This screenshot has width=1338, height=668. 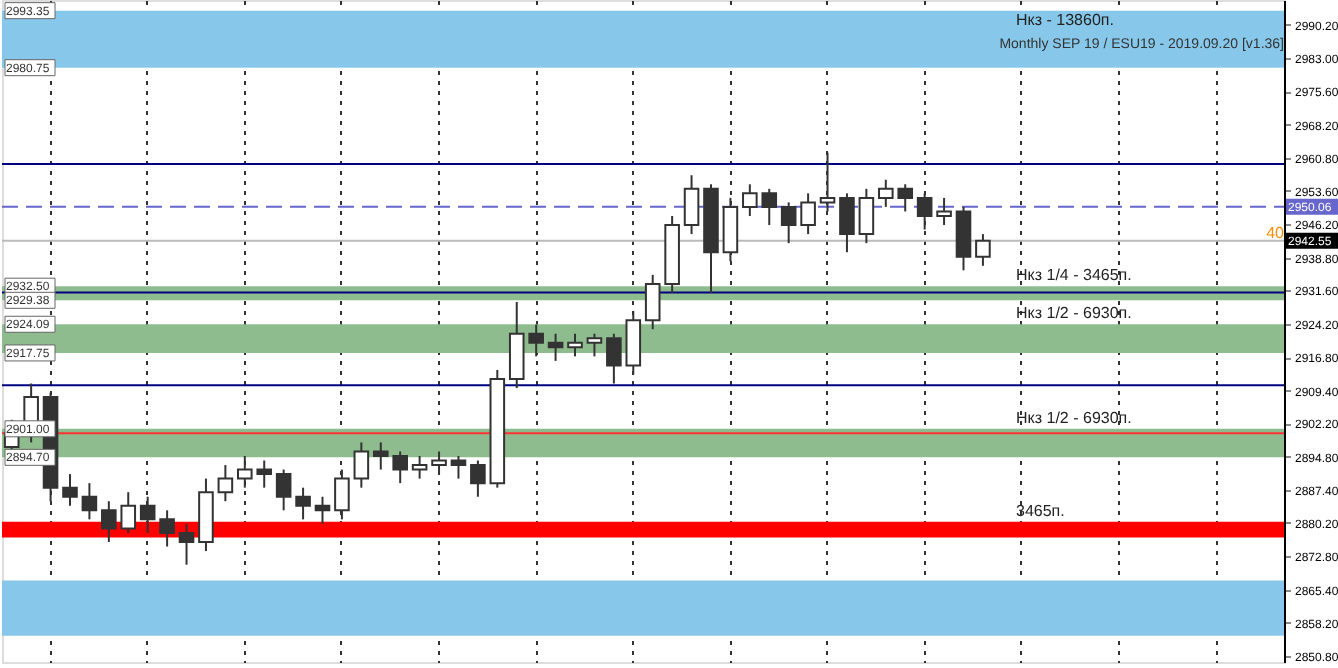 What do you see at coordinates (1276, 232) in the screenshot?
I see `annotation: 40` at bounding box center [1276, 232].